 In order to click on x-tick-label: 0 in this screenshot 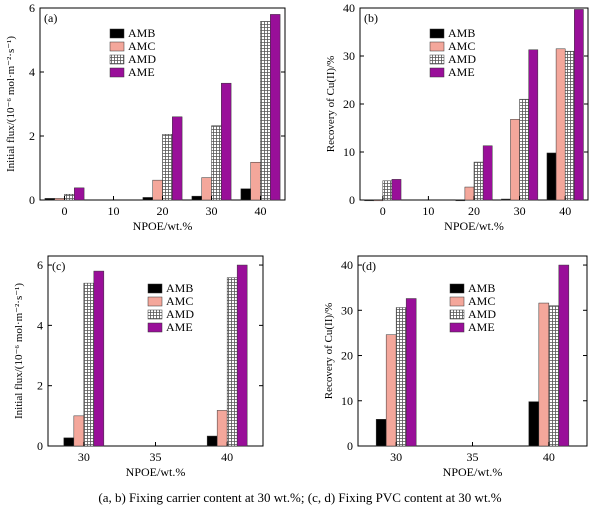, I will do `click(65, 211)`.